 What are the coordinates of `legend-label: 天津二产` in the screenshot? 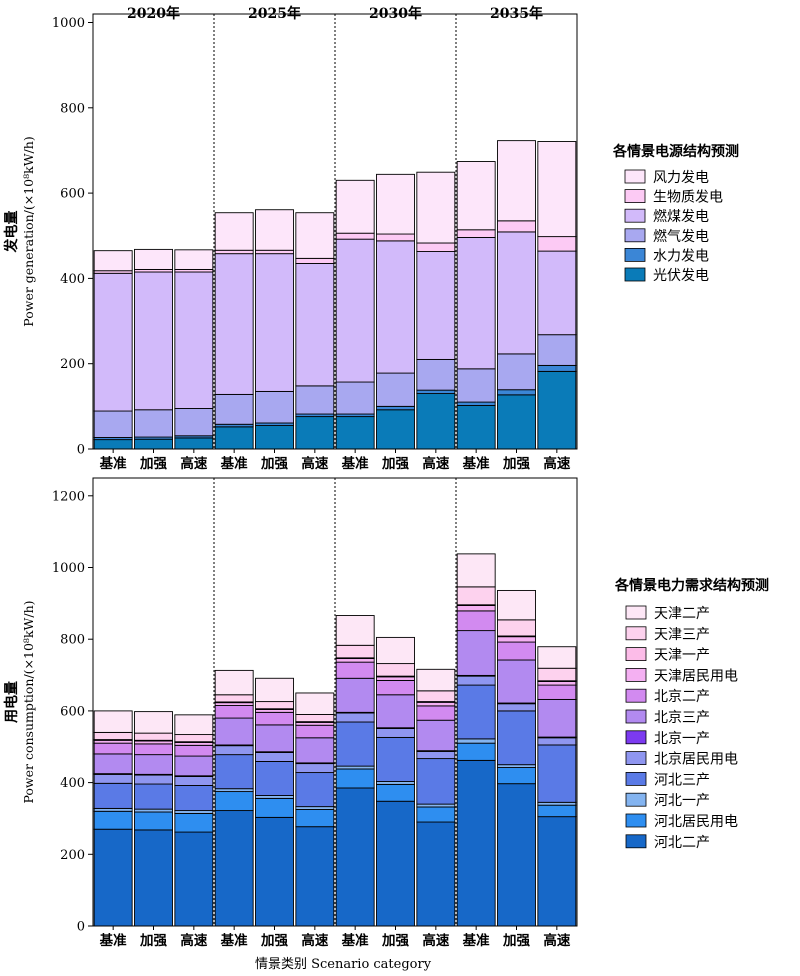 It's located at (682, 614).